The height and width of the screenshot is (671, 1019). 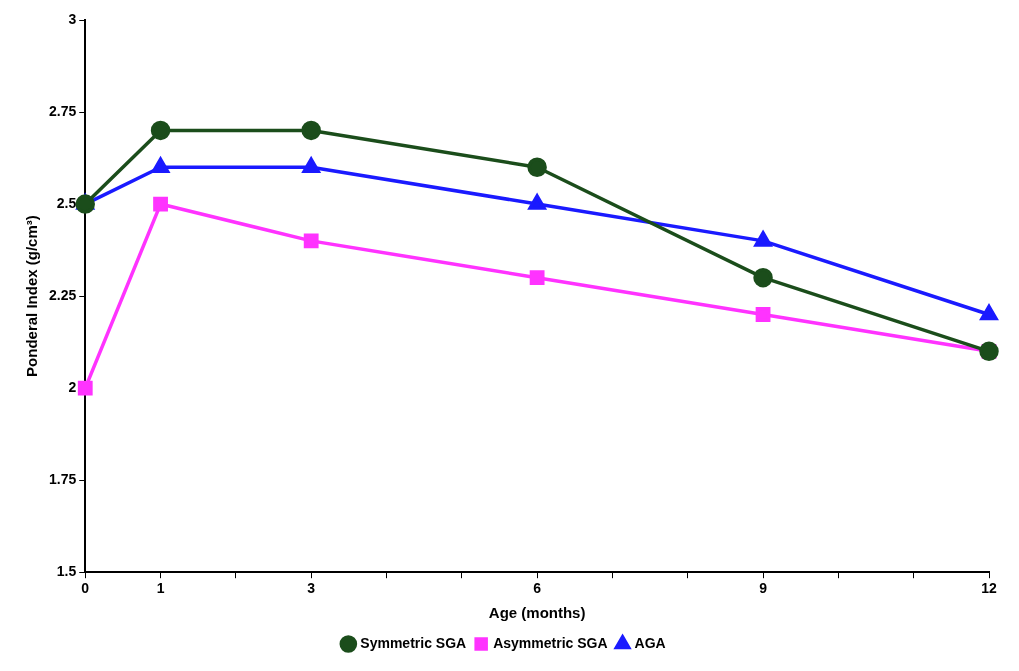 I want to click on x-tick-label: 1, so click(x=160, y=588).